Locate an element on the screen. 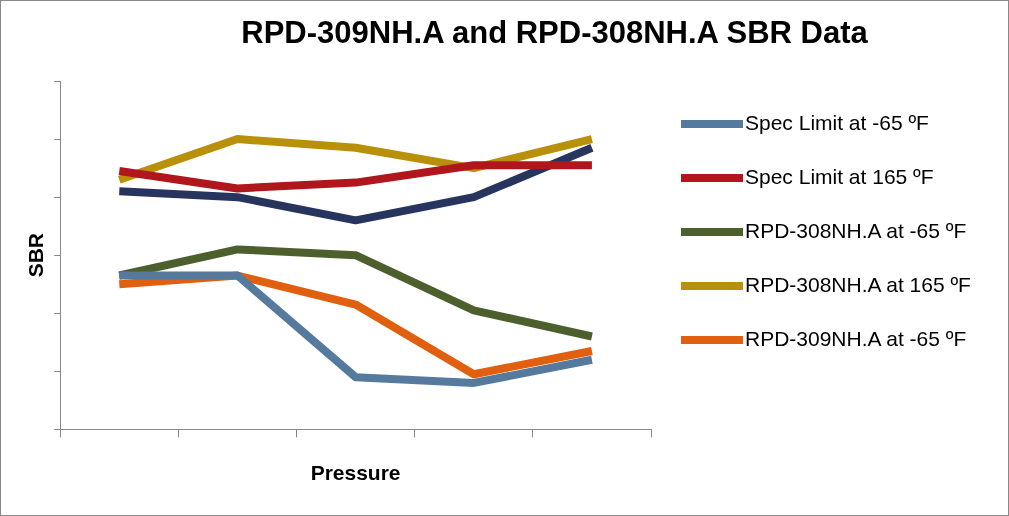 This screenshot has width=1009, height=516. legend-label: RPD-309NH.A at -65 ºF is located at coordinates (856, 339).